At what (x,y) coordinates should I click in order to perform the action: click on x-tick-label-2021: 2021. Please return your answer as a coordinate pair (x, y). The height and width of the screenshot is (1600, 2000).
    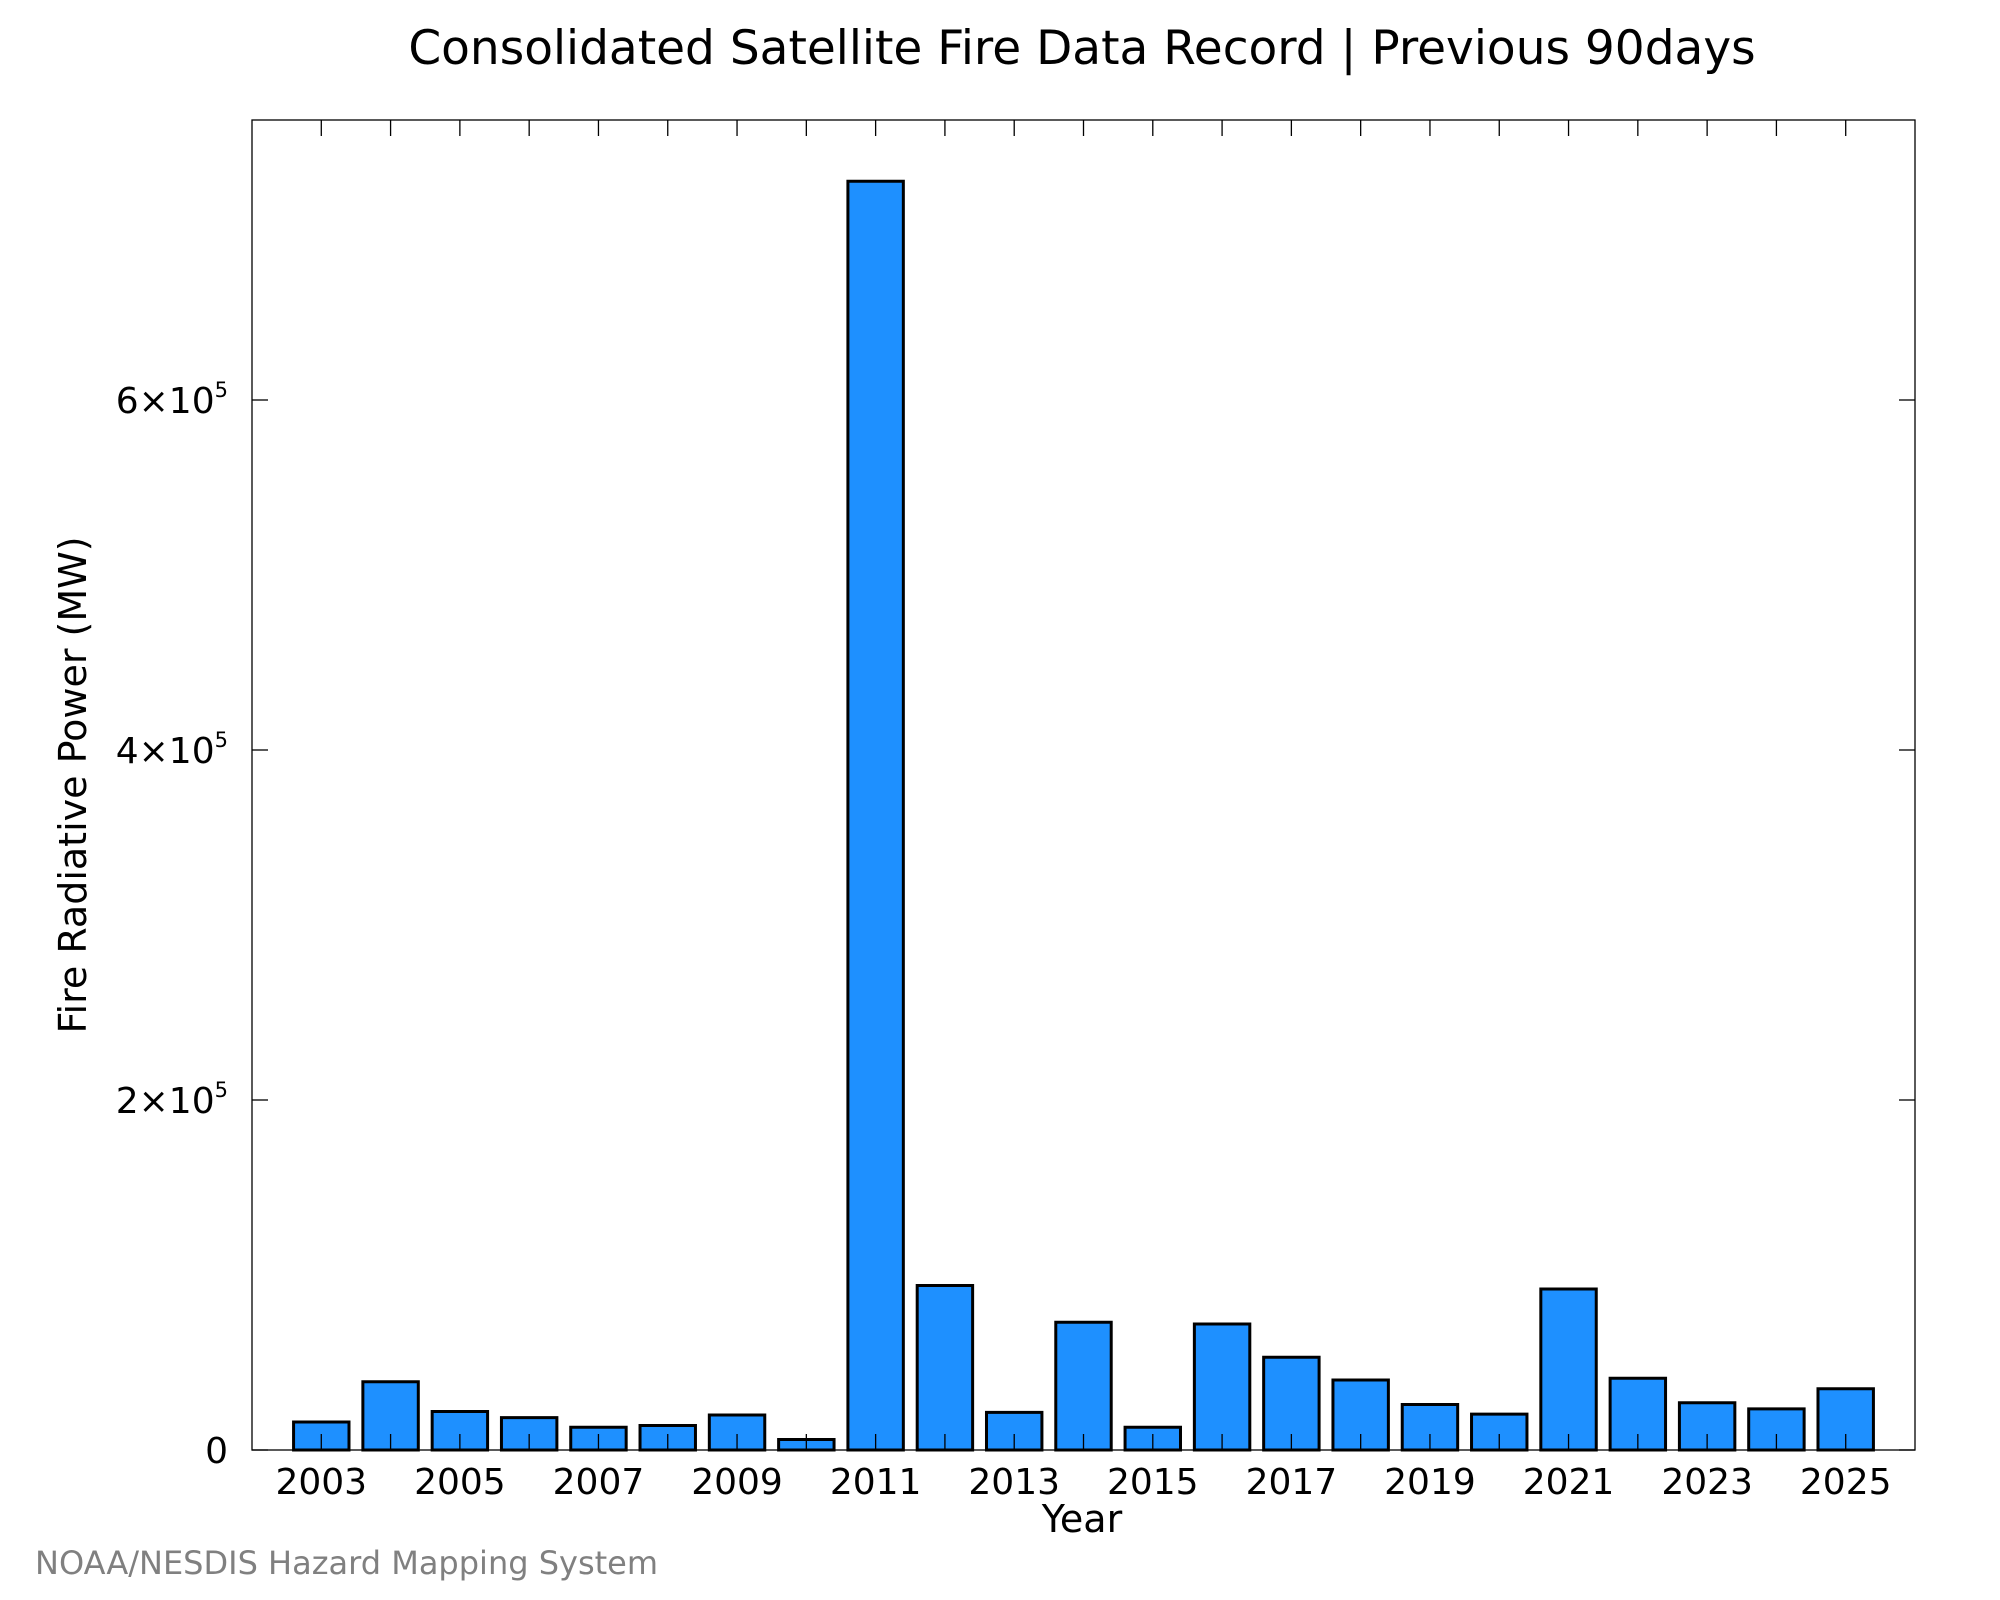
    Looking at the image, I should click on (1569, 1482).